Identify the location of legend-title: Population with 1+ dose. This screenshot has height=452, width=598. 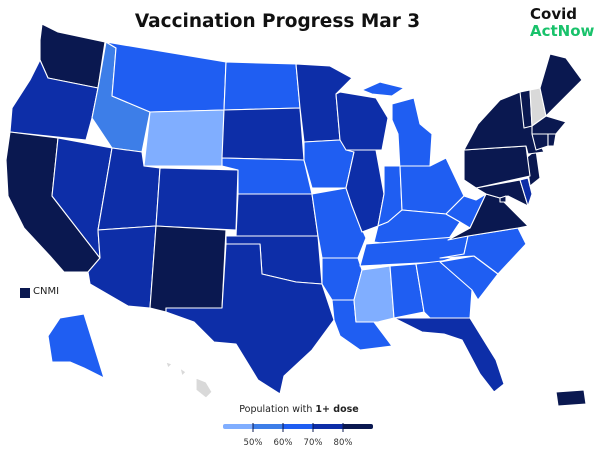
(299, 409).